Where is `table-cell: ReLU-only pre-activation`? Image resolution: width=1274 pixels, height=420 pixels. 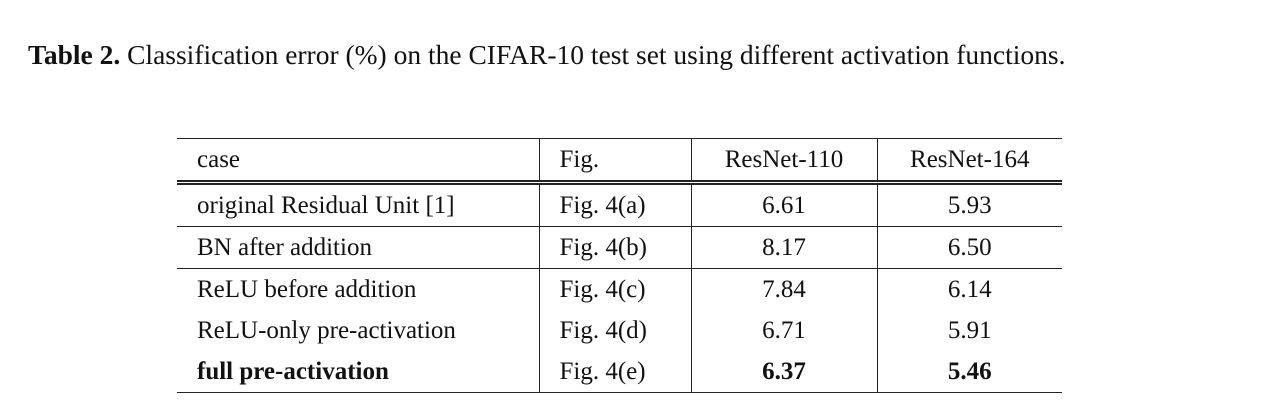 table-cell: ReLU-only pre-activation is located at coordinates (326, 330).